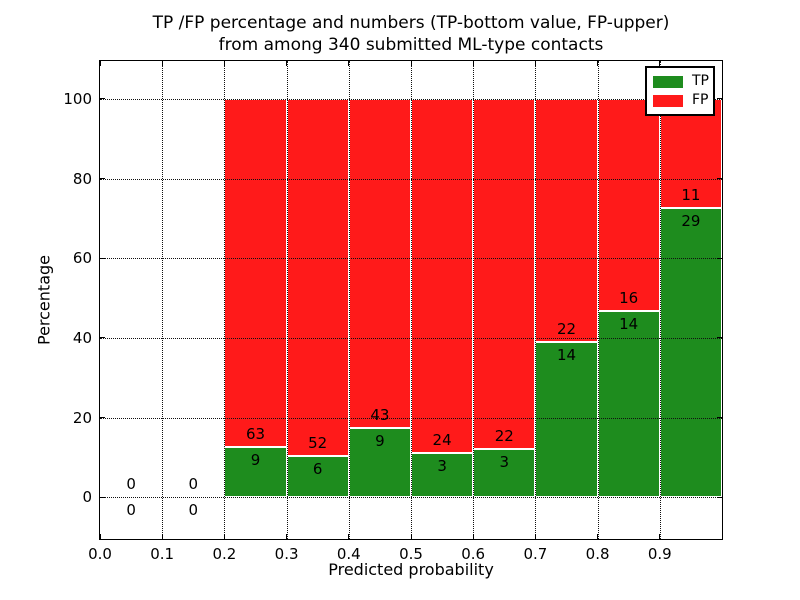 This screenshot has width=800, height=600. What do you see at coordinates (317, 468) in the screenshot?
I see `bar-annotation-tp: 6` at bounding box center [317, 468].